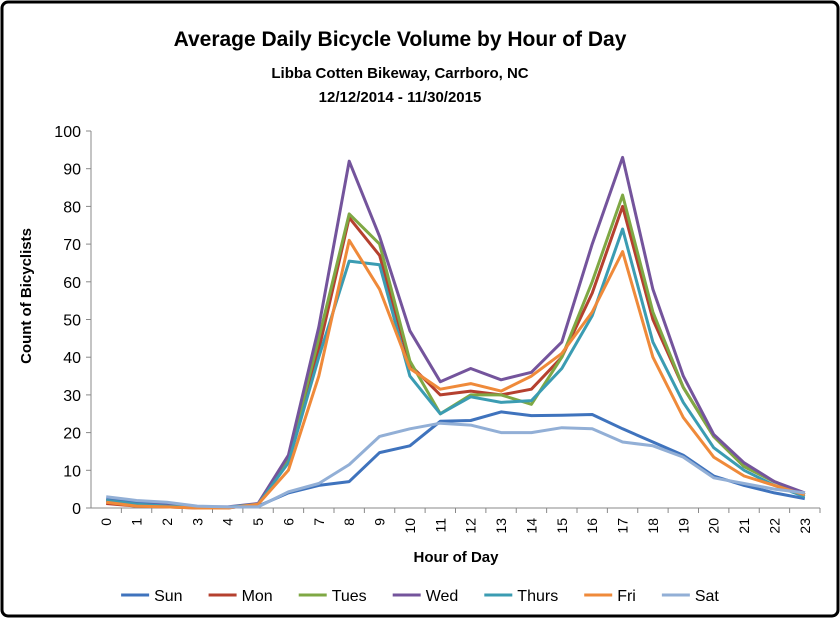  What do you see at coordinates (683, 526) in the screenshot?
I see `x-tick-label: 19` at bounding box center [683, 526].